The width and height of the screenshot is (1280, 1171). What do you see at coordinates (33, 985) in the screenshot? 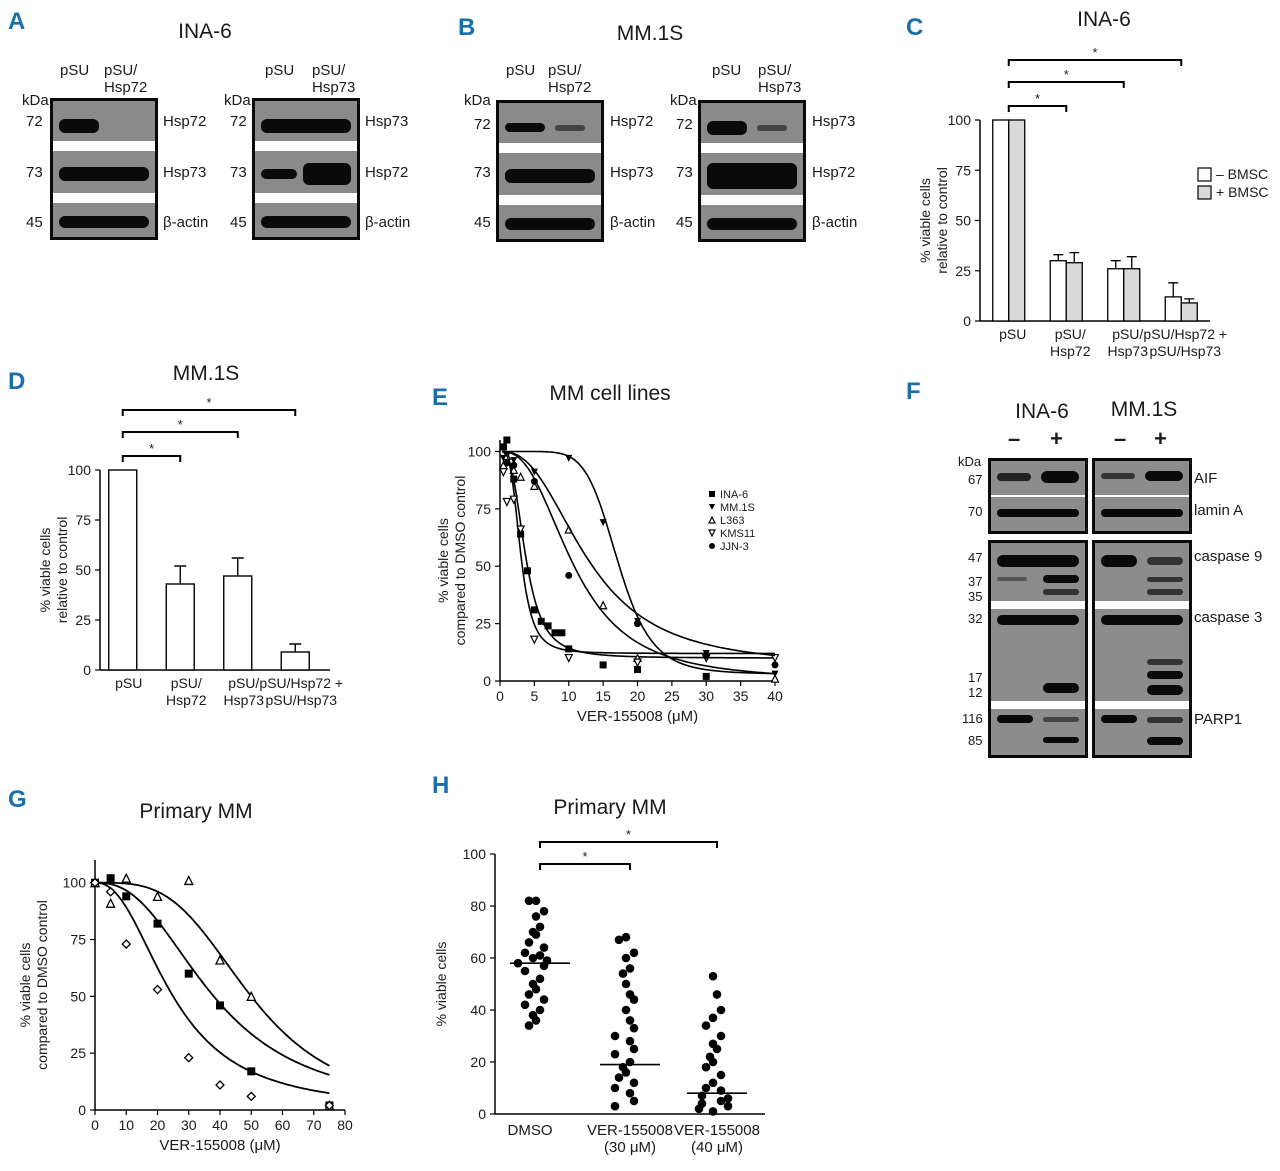
I see `y-axis-label-group: % viable cells compared to DMSO control` at bounding box center [33, 985].